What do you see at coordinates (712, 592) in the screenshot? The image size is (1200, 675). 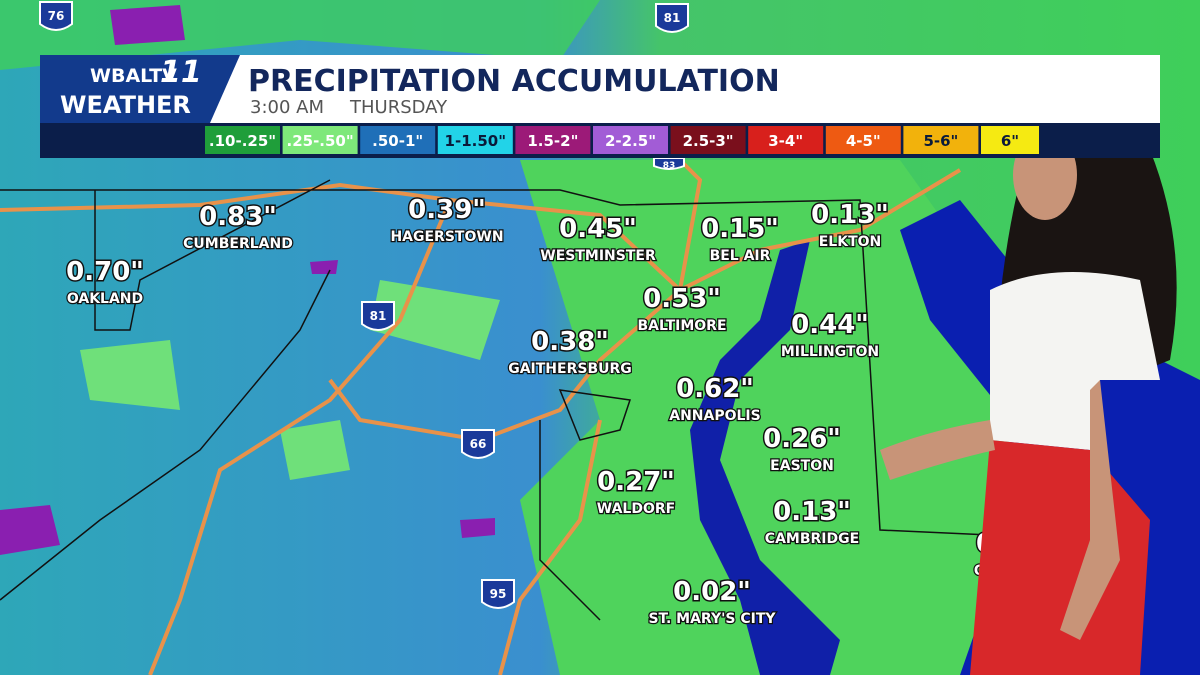 I see `city-value: 0.02"` at bounding box center [712, 592].